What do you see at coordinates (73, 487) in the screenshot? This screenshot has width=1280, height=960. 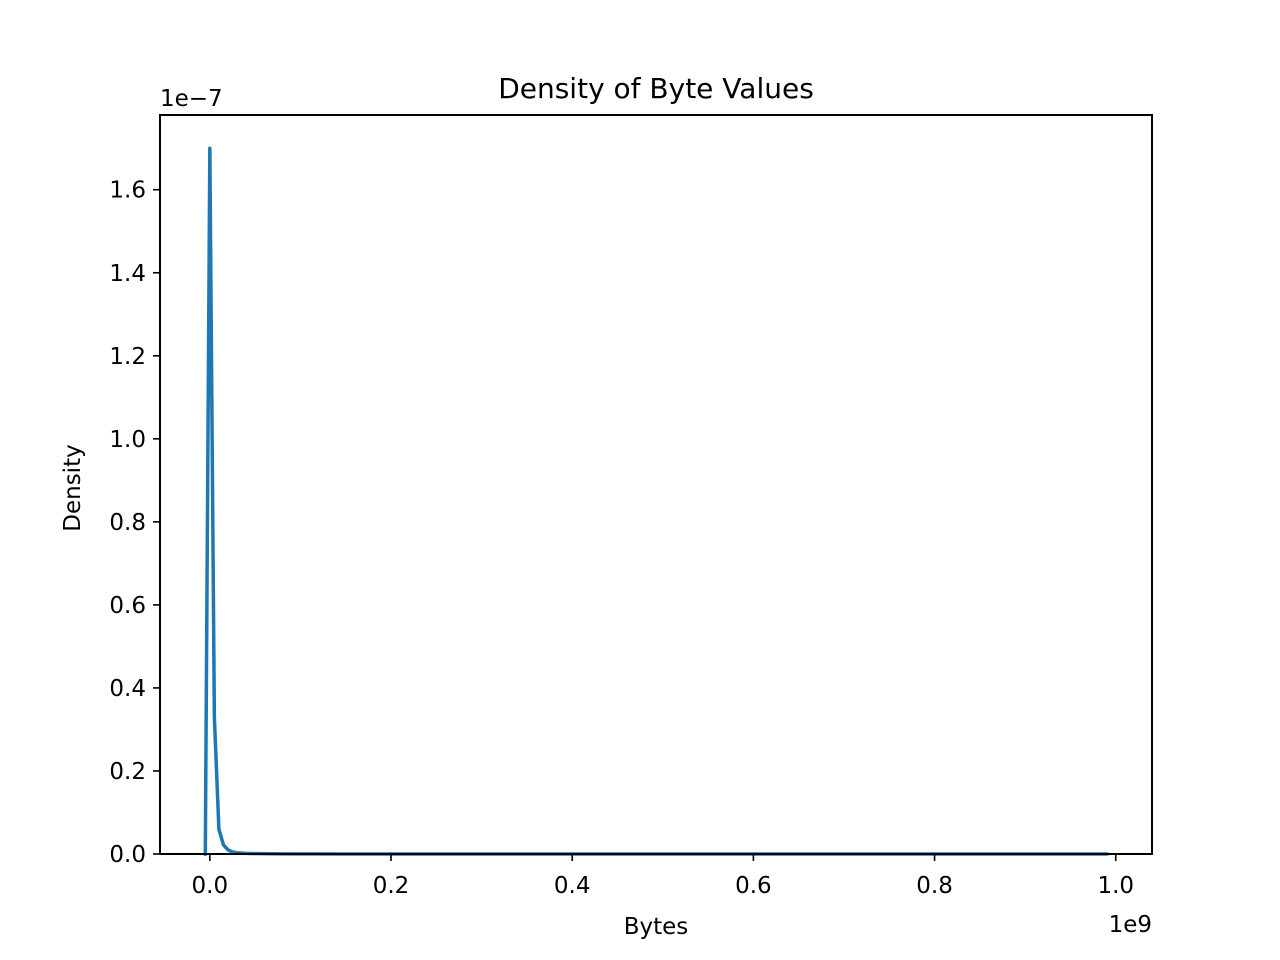 I see `y-axis-label: Density` at bounding box center [73, 487].